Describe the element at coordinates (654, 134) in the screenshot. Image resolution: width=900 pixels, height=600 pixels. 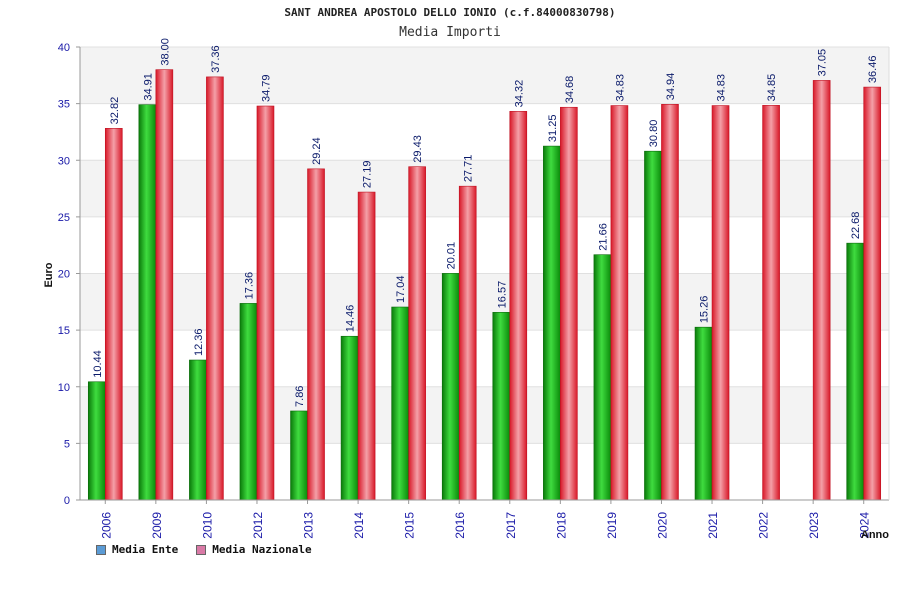
I see `data-label: 30.80` at that location.